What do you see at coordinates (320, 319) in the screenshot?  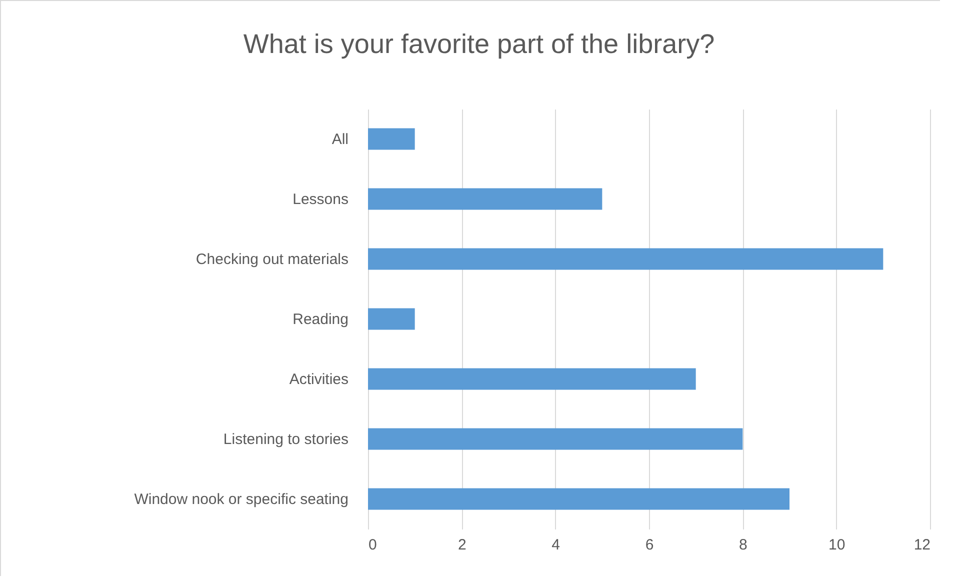 I see `y-tick-label: Reading` at bounding box center [320, 319].